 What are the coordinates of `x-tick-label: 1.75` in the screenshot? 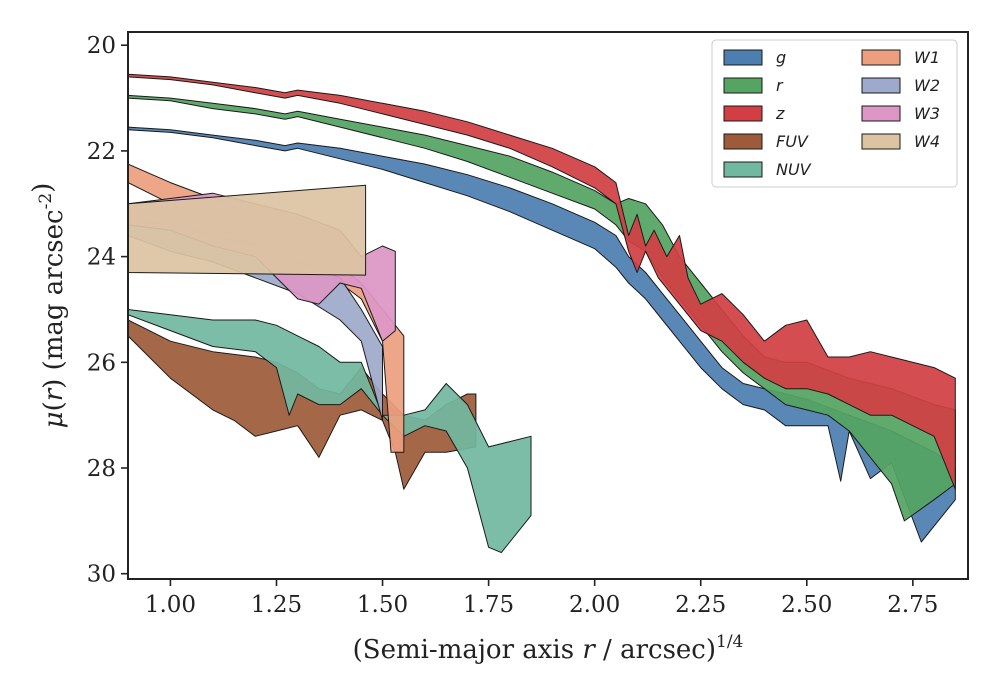 It's located at (488, 605).